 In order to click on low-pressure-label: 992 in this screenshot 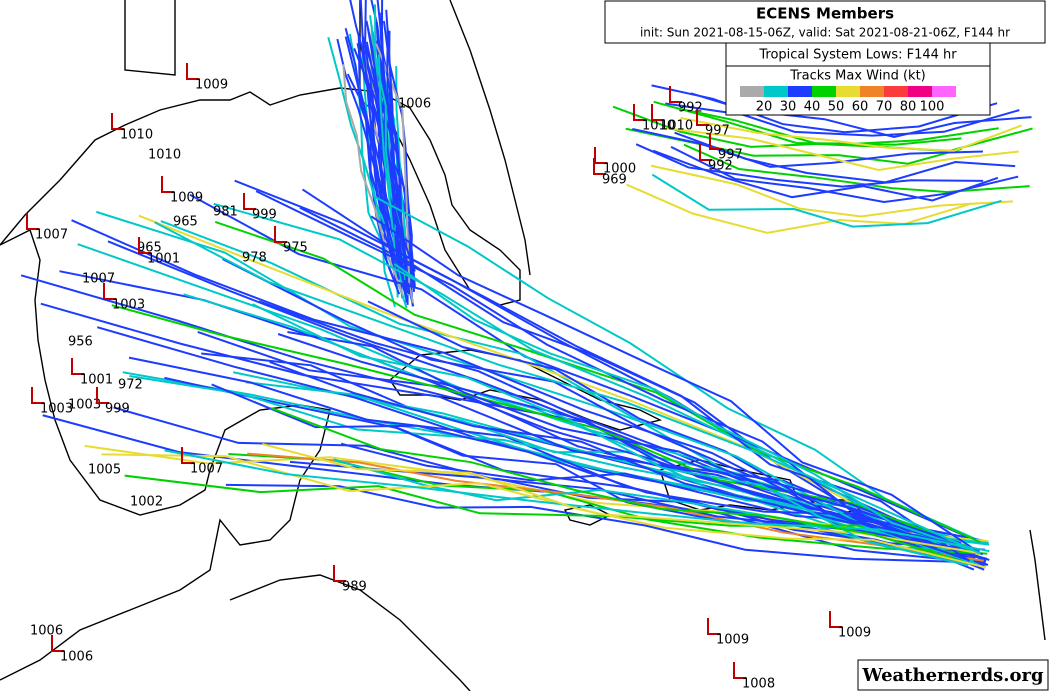, I will do `click(720, 166)`.